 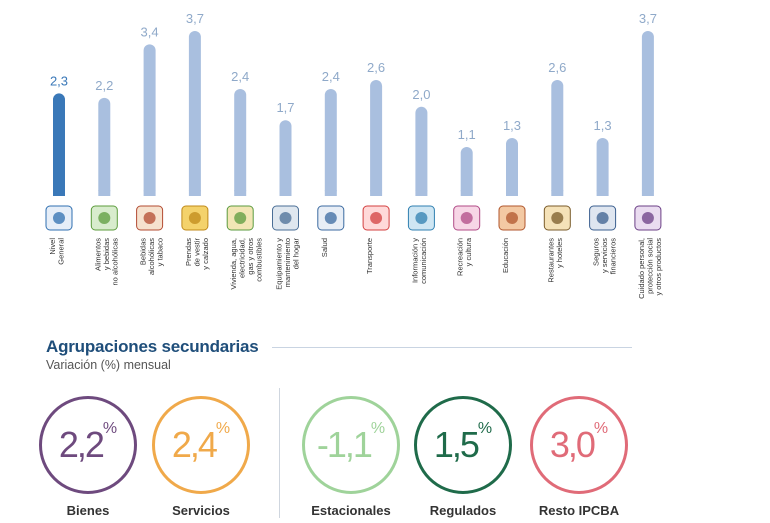 What do you see at coordinates (201, 510) in the screenshot?
I see `indicator-label: Servicios` at bounding box center [201, 510].